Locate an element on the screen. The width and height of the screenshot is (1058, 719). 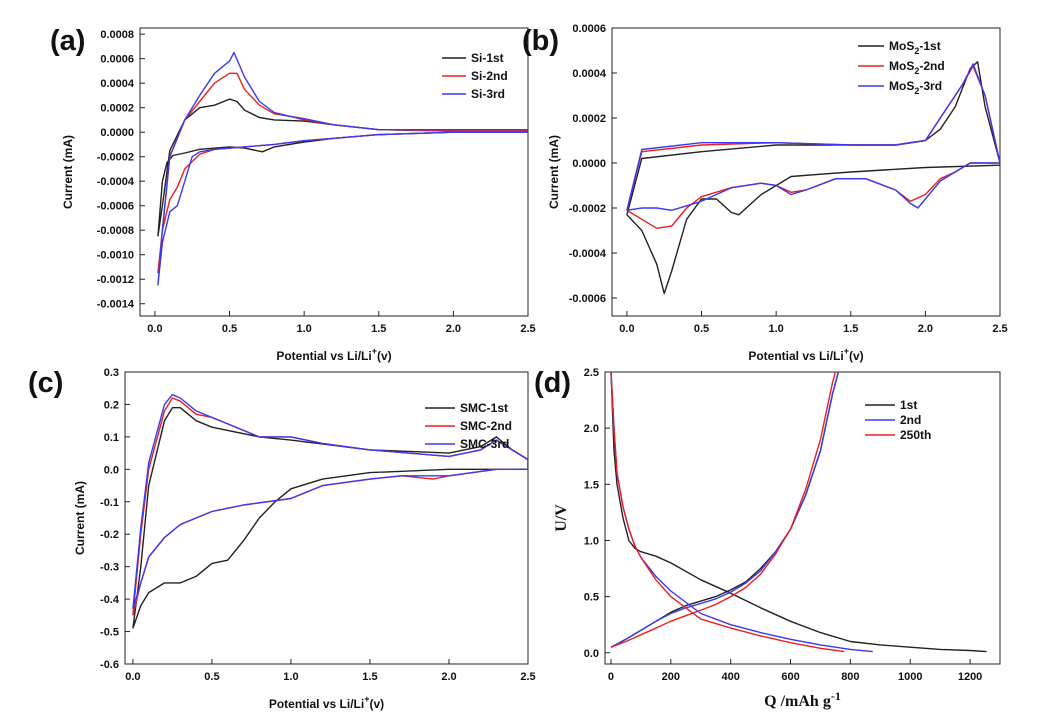
x-tick-label: 1000 is located at coordinates (910, 677).